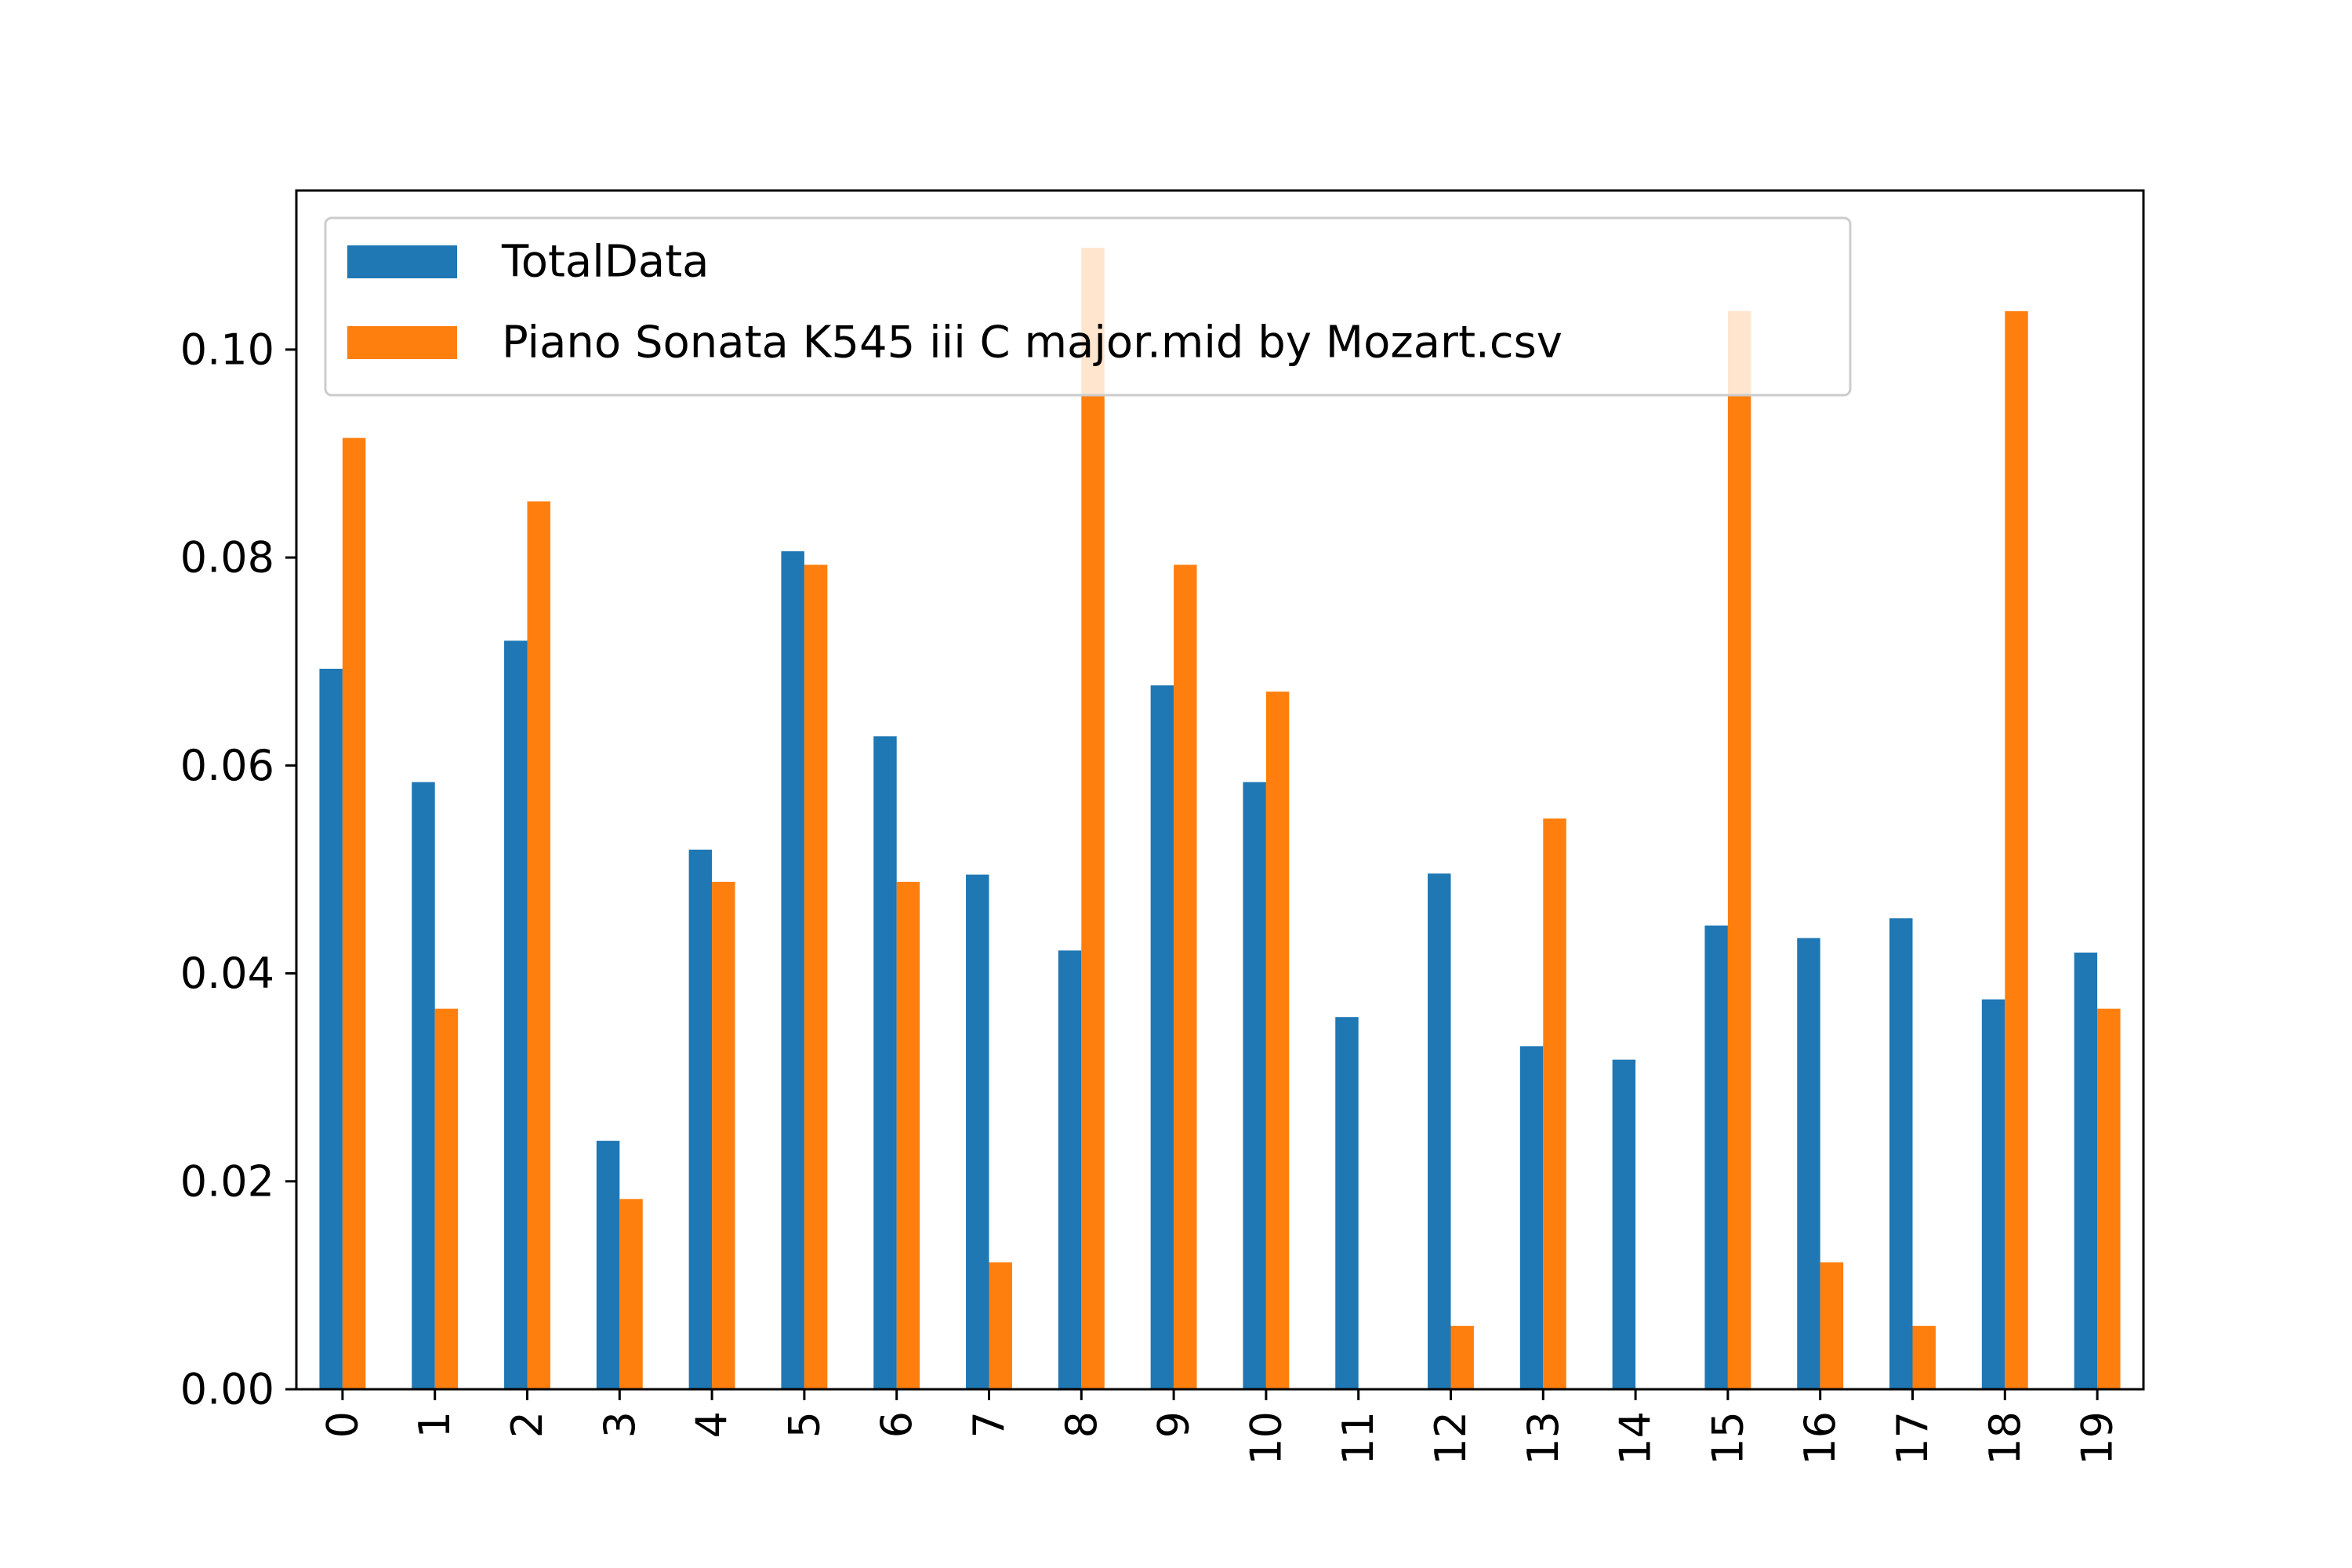 This screenshot has width=2352, height=1568. I want to click on y-axis: 0.00 0.02 0.04 0.06 0.08 0.10, so click(238, 869).